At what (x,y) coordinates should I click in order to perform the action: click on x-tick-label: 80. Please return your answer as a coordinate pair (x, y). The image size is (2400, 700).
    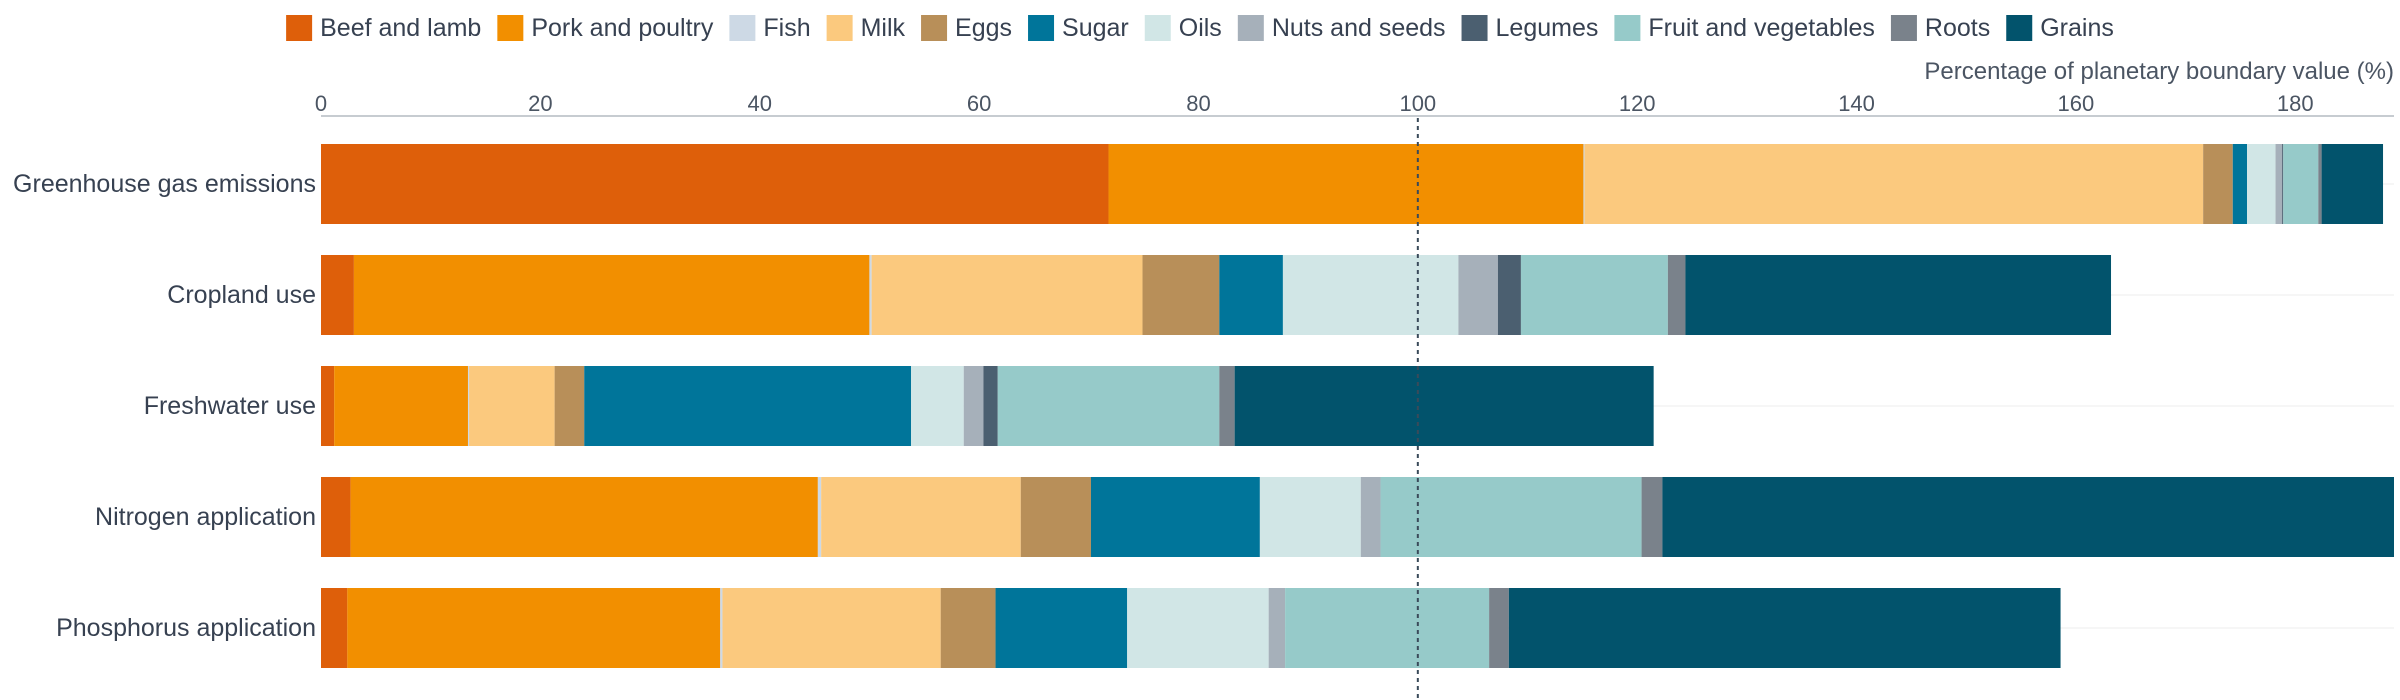
    Looking at the image, I should click on (1198, 103).